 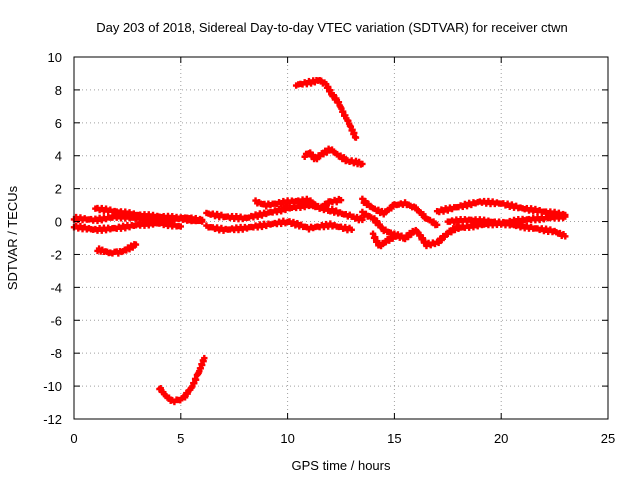 What do you see at coordinates (298, 203) in the screenshot?
I see `series-track-f` at bounding box center [298, 203].